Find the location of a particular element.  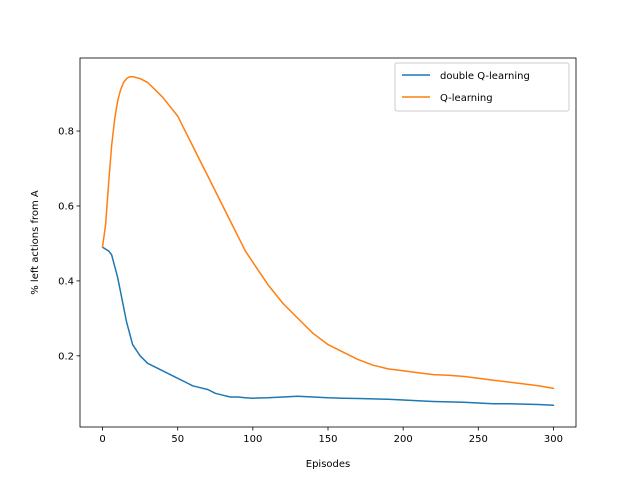

x-tick-label: 100 is located at coordinates (252, 439).